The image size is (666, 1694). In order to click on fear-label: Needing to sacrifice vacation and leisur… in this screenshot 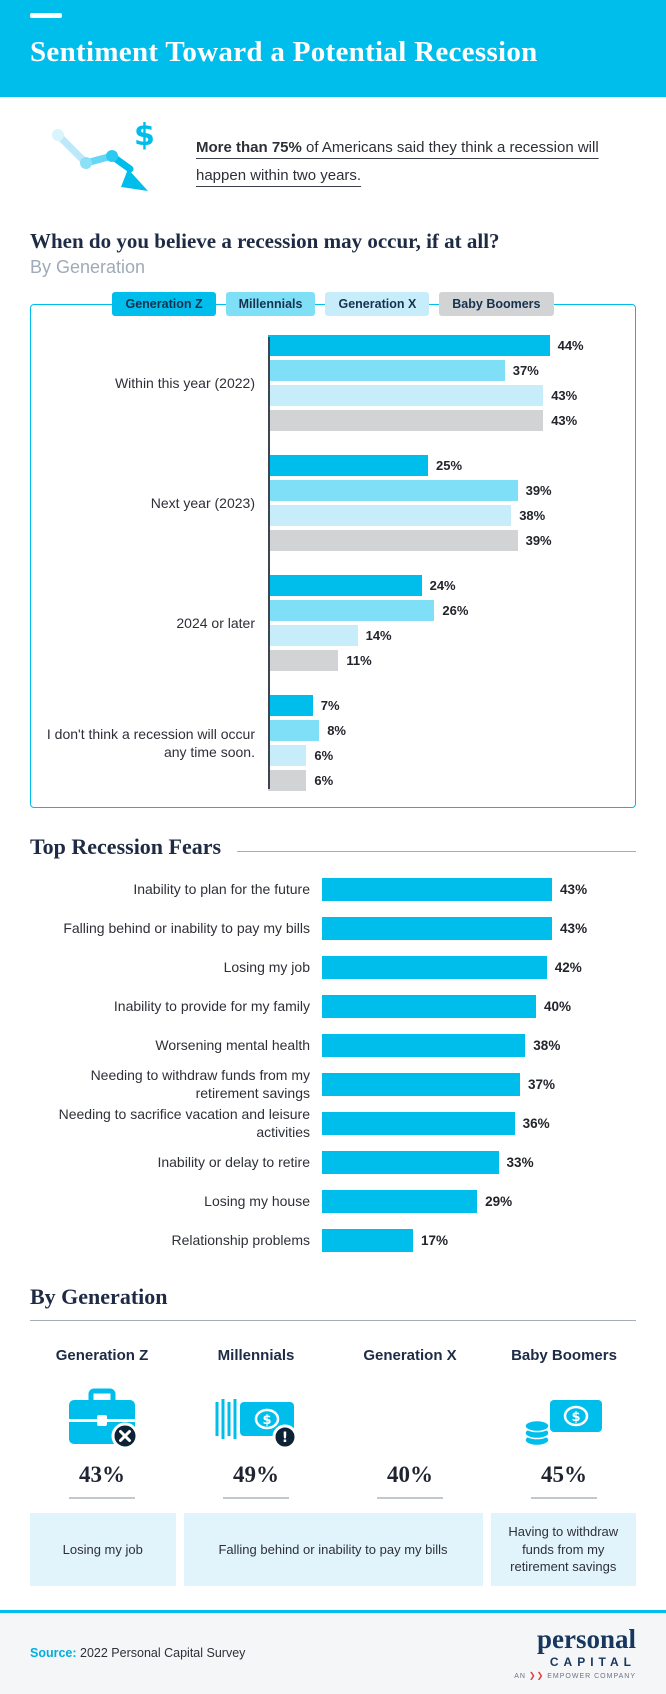, I will do `click(184, 1123)`.